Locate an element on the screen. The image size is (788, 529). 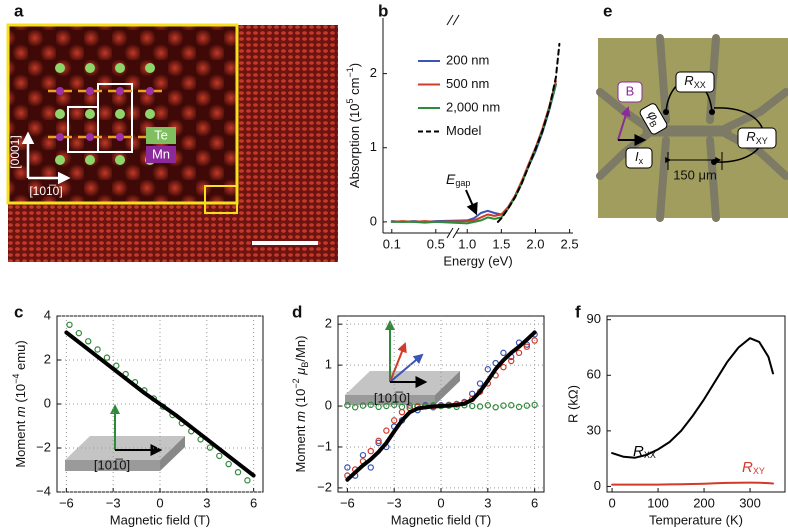
text-part: cm is located at coordinates (354, 88).